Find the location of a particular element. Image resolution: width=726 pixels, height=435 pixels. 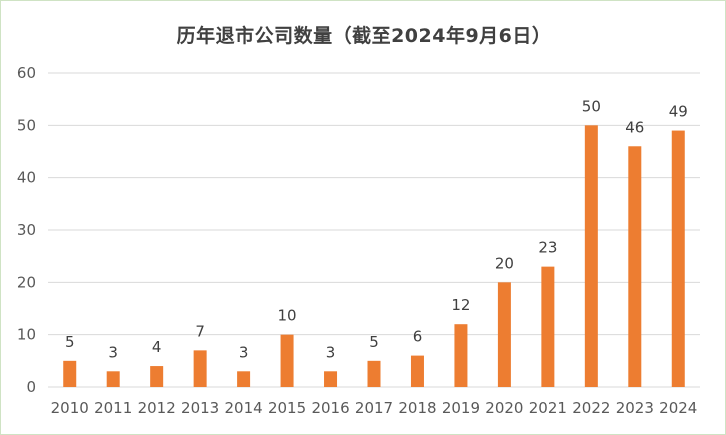

data-label: 49 is located at coordinates (678, 112).